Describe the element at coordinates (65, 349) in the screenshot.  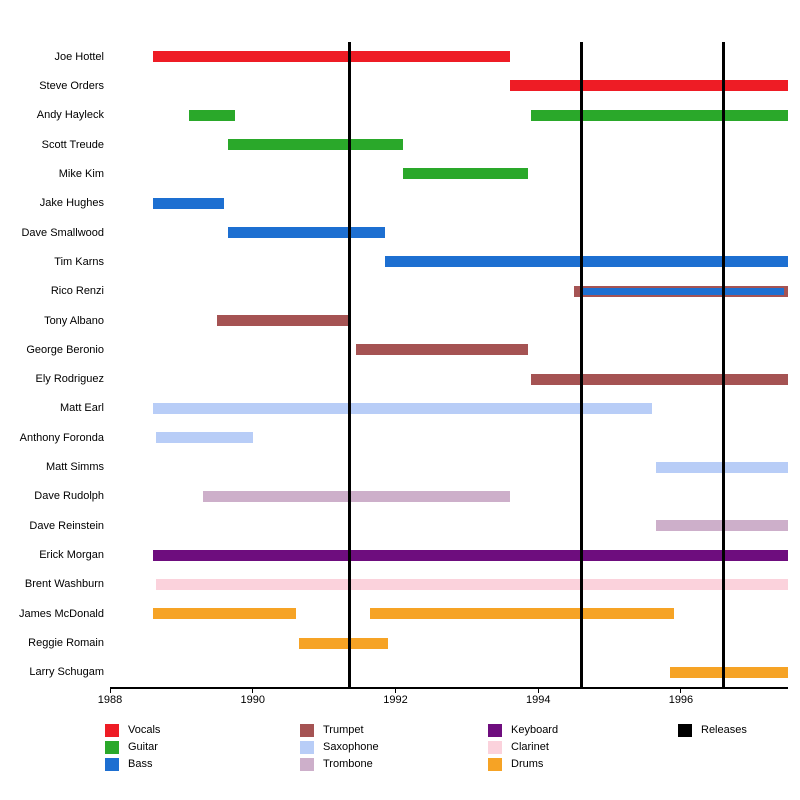
I see `member-label: George Beronio` at that location.